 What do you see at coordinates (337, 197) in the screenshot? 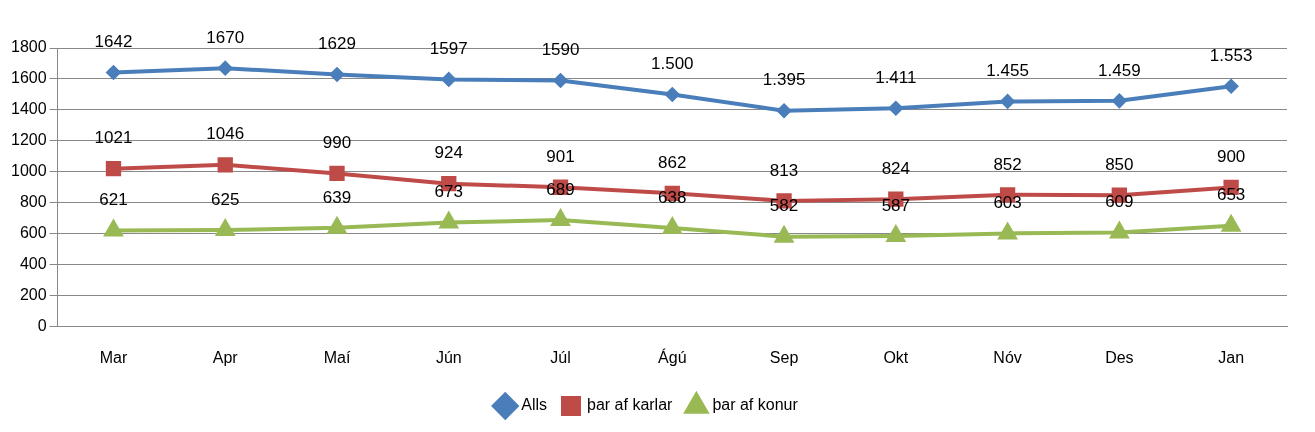
I see `data-label: 639` at bounding box center [337, 197].